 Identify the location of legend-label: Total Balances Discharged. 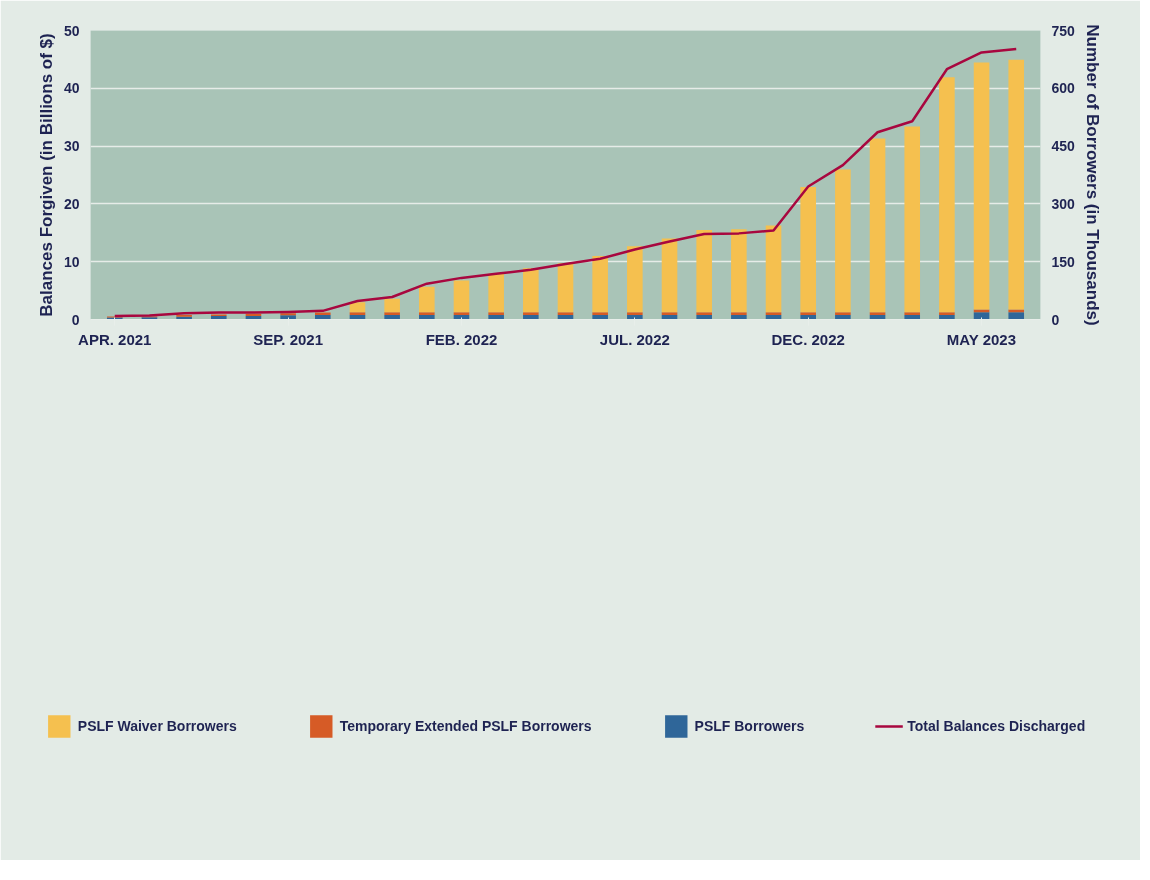
(996, 725).